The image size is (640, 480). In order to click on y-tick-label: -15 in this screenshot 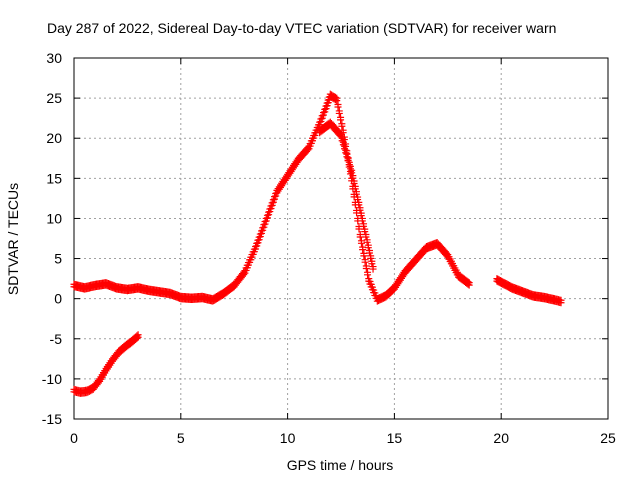, I will do `click(52, 419)`.